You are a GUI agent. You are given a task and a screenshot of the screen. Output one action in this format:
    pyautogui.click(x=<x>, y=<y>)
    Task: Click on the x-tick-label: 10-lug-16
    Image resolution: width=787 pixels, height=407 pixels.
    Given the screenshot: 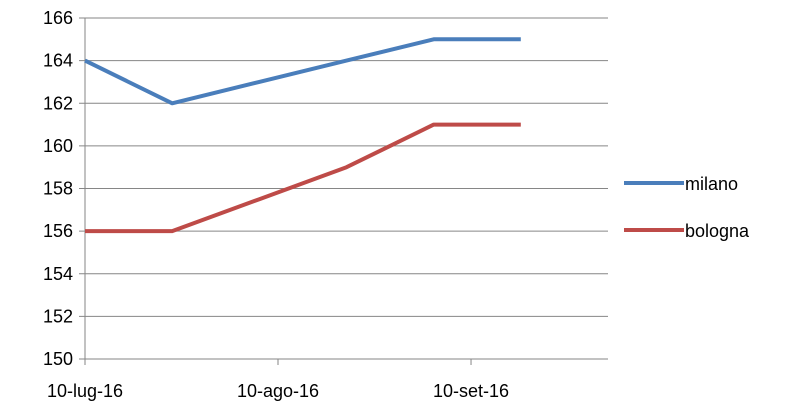 What is the action you would take?
    pyautogui.click(x=85, y=391)
    